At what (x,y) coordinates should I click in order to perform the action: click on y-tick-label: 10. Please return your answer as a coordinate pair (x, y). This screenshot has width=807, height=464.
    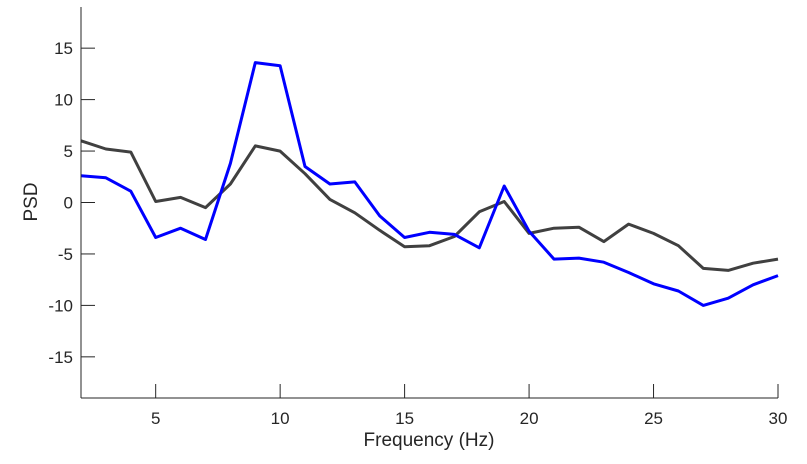
    Looking at the image, I should click on (63, 100).